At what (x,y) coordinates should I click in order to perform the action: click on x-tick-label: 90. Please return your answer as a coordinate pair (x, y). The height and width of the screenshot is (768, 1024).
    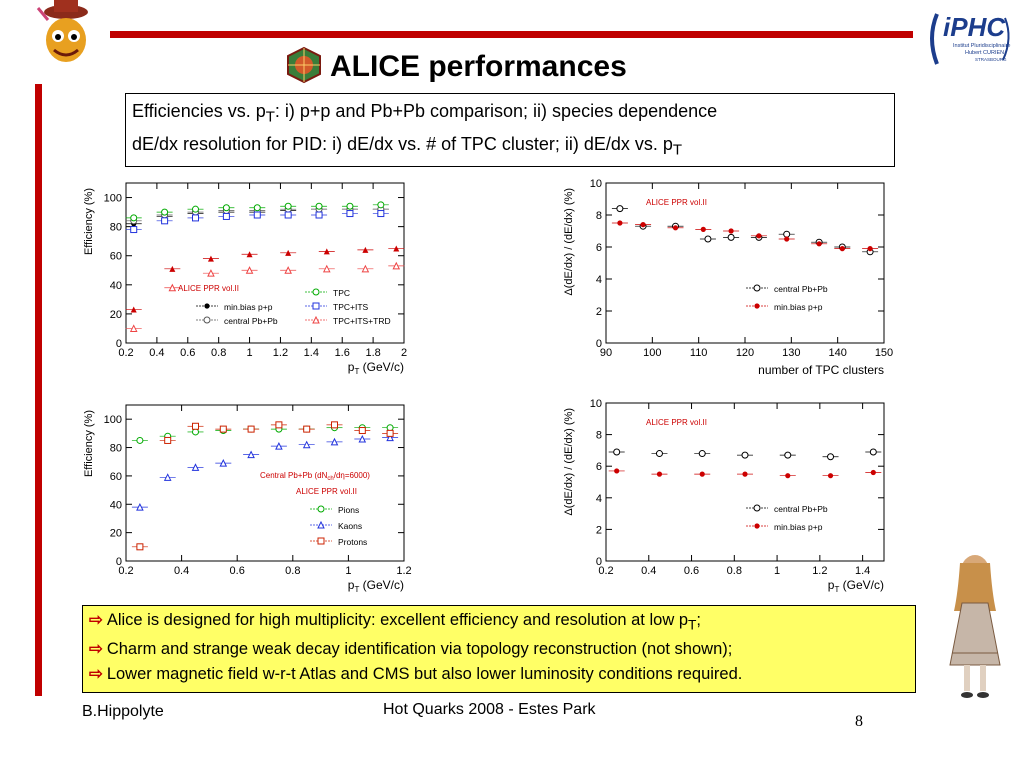
    Looking at the image, I should click on (606, 353).